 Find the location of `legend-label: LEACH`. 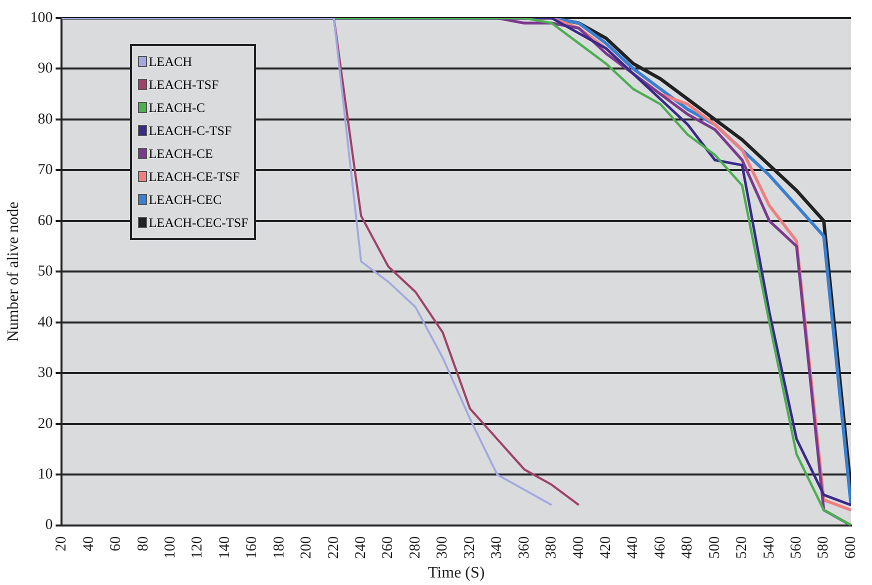

legend-label: LEACH is located at coordinates (170, 62).